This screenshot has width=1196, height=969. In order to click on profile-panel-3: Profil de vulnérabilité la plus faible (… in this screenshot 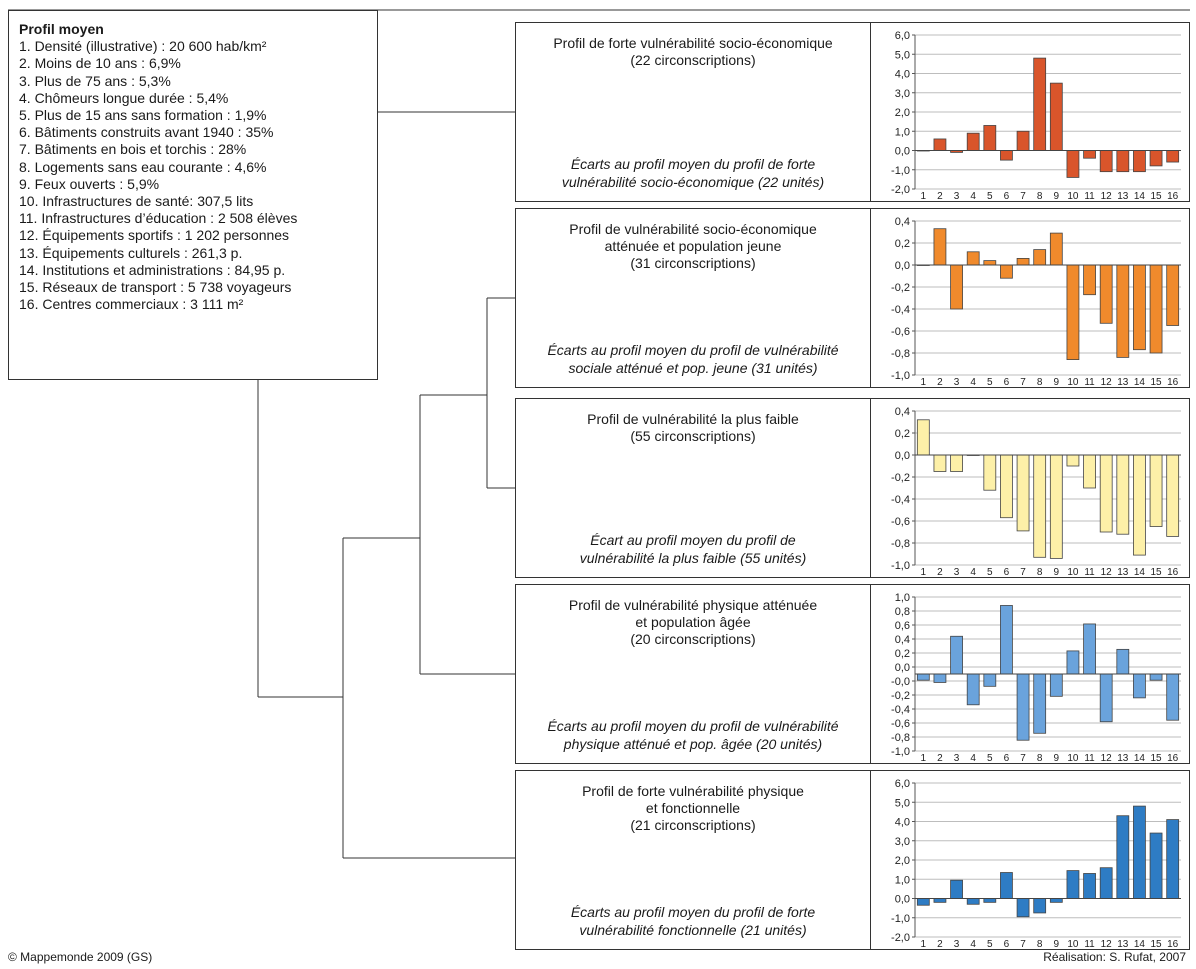, I will do `click(852, 488)`.